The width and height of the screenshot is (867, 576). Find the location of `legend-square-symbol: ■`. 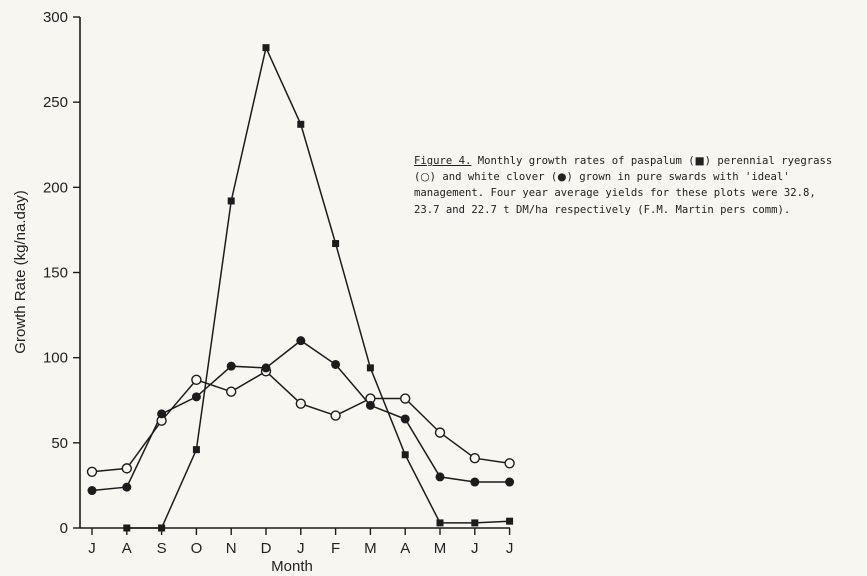

legend-square-symbol: ■ is located at coordinates (699, 161).